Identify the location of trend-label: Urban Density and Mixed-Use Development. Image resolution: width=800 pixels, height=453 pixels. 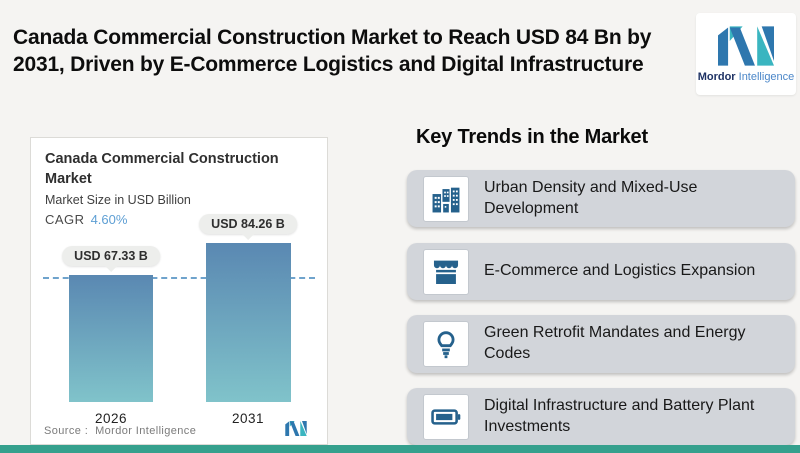
(591, 197).